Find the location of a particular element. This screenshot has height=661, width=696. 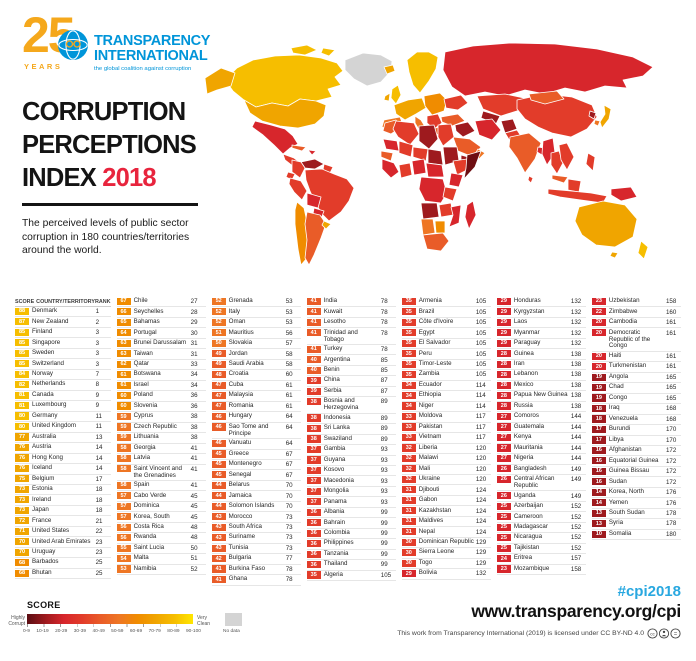

country-rank: 152 is located at coordinates (576, 507).